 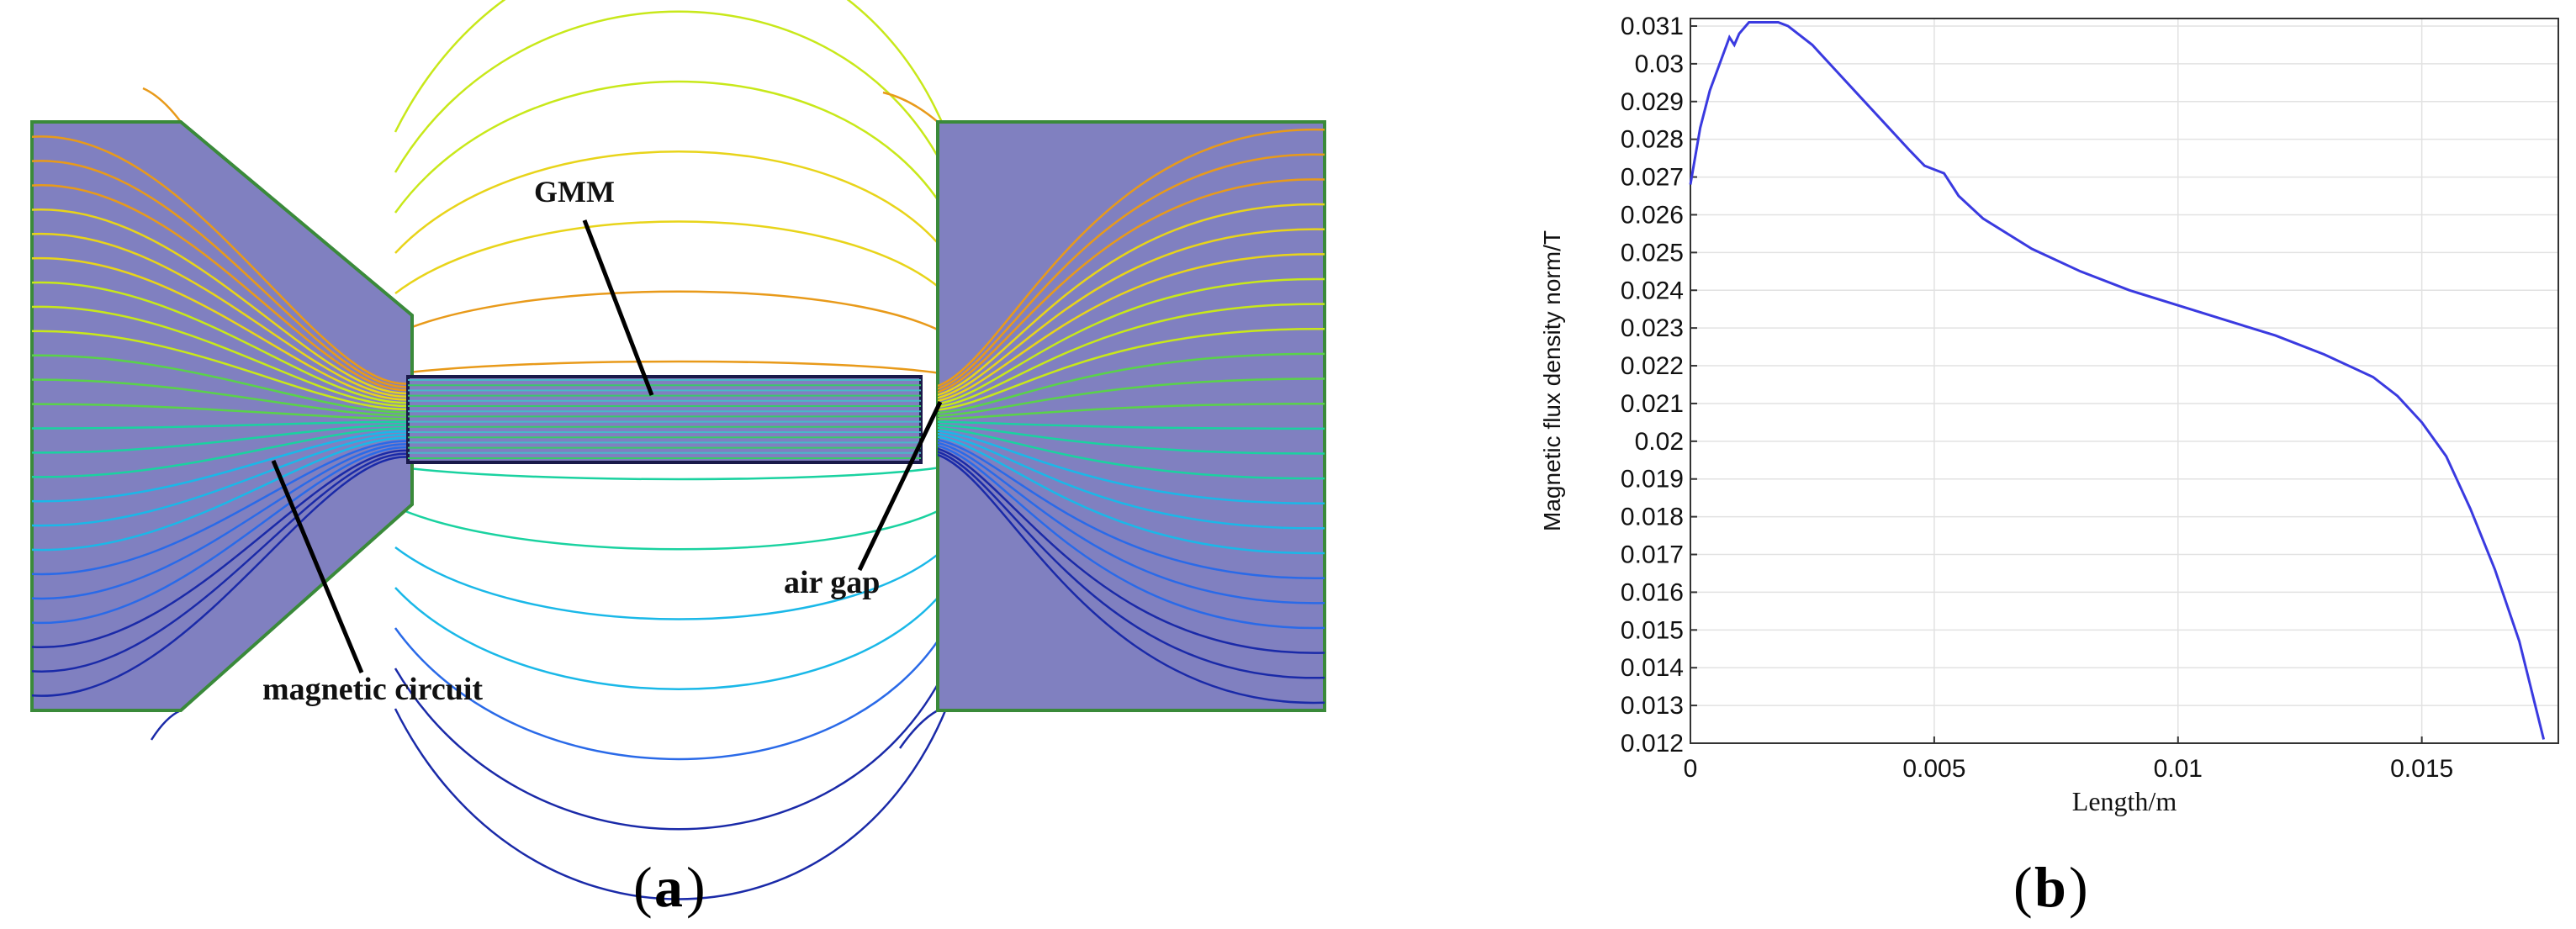 What do you see at coordinates (2421, 769) in the screenshot?
I see `x-tick-label: 0.015` at bounding box center [2421, 769].